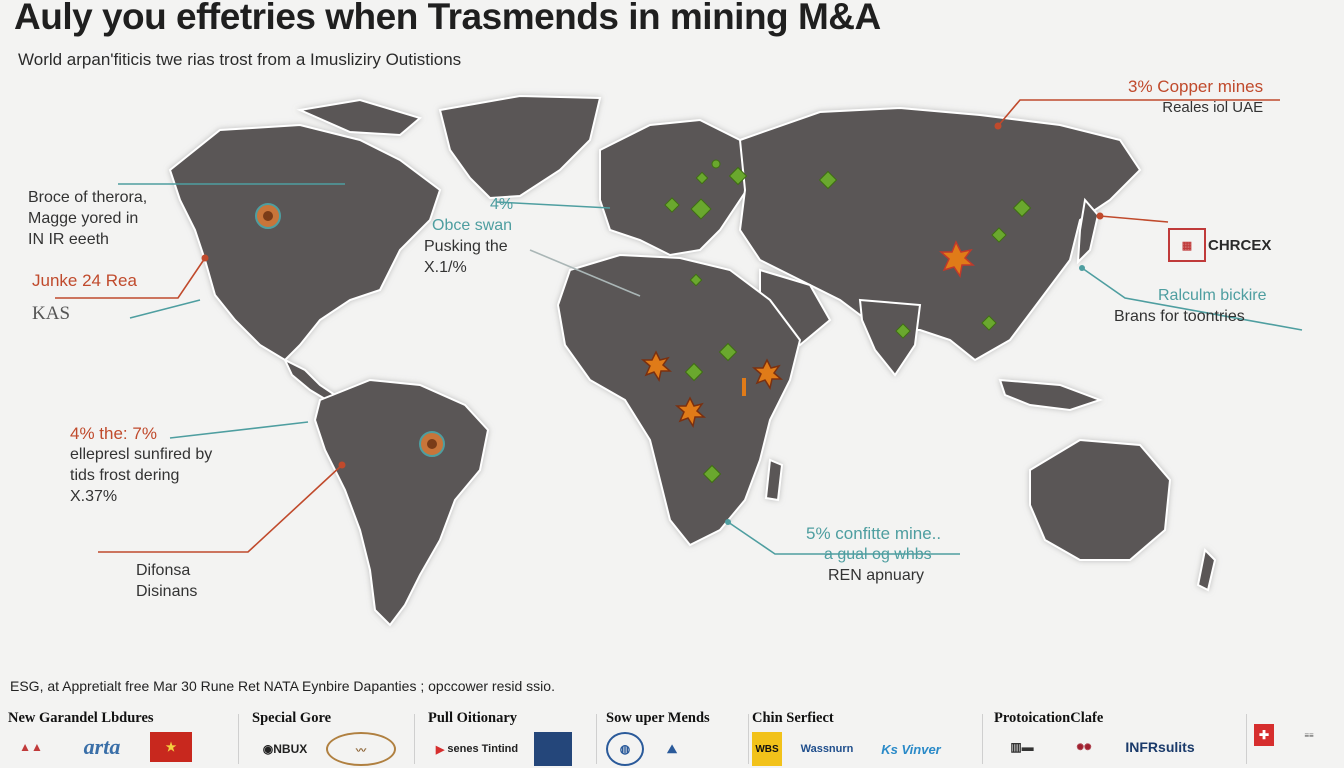  Describe the element at coordinates (1022, 747) in the screenshot. I see `building-logo-icon: ▥▬` at that location.